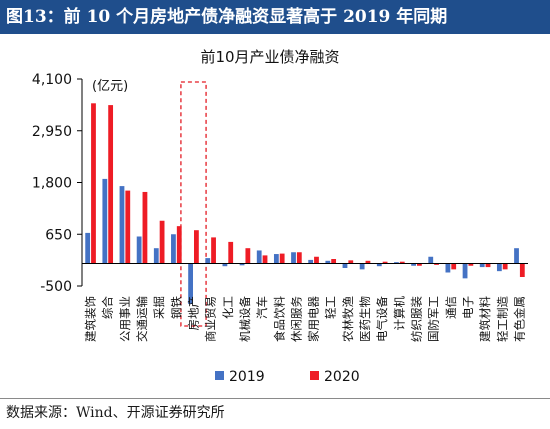 This screenshot has height=429, width=550. I want to click on x-tick-label: 农林牧渔, so click(348, 319).